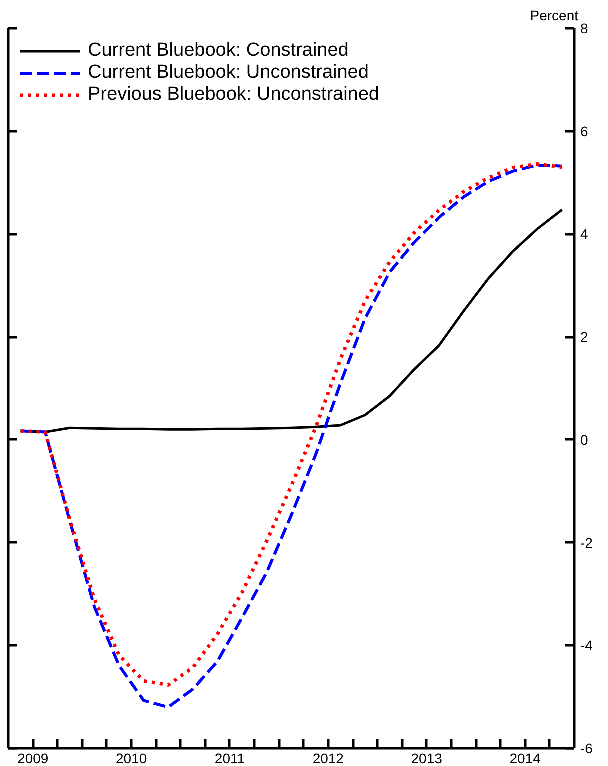 This screenshot has height=766, width=608. Describe the element at coordinates (584, 440) in the screenshot. I see `y-tick-label: 0` at that location.